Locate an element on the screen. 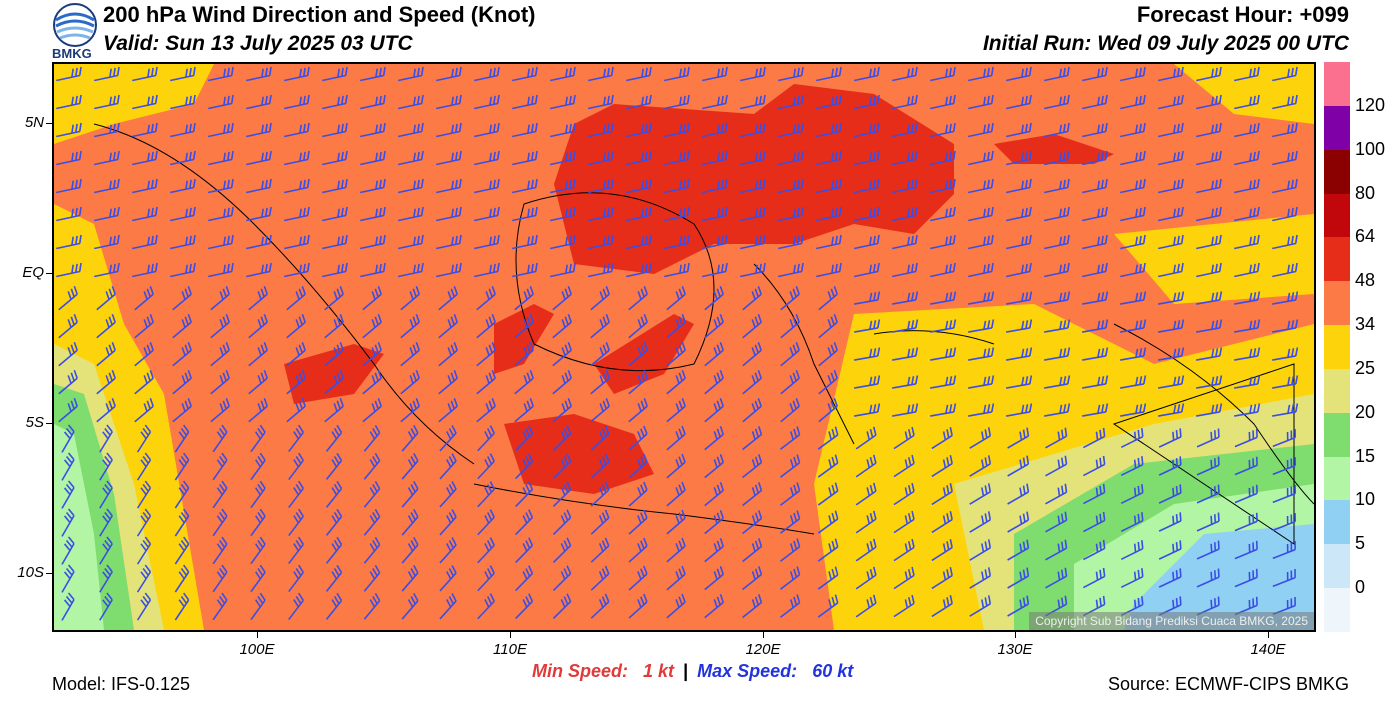  colorbar-segment is located at coordinates (1337, 434).